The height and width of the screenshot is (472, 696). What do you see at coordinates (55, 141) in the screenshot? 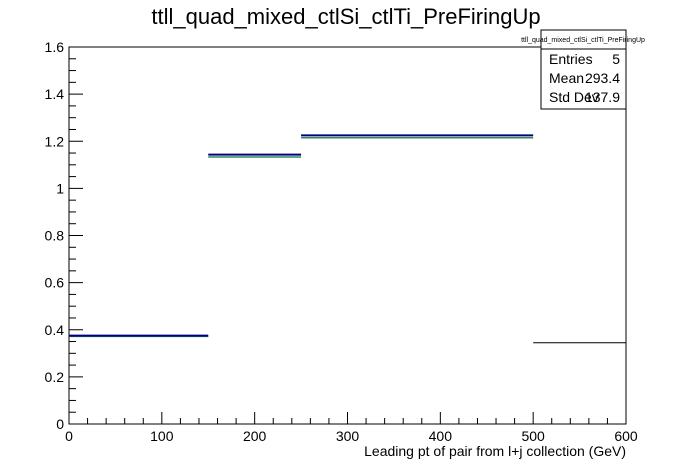
I see `y-tick-label: 1.2` at bounding box center [55, 141].